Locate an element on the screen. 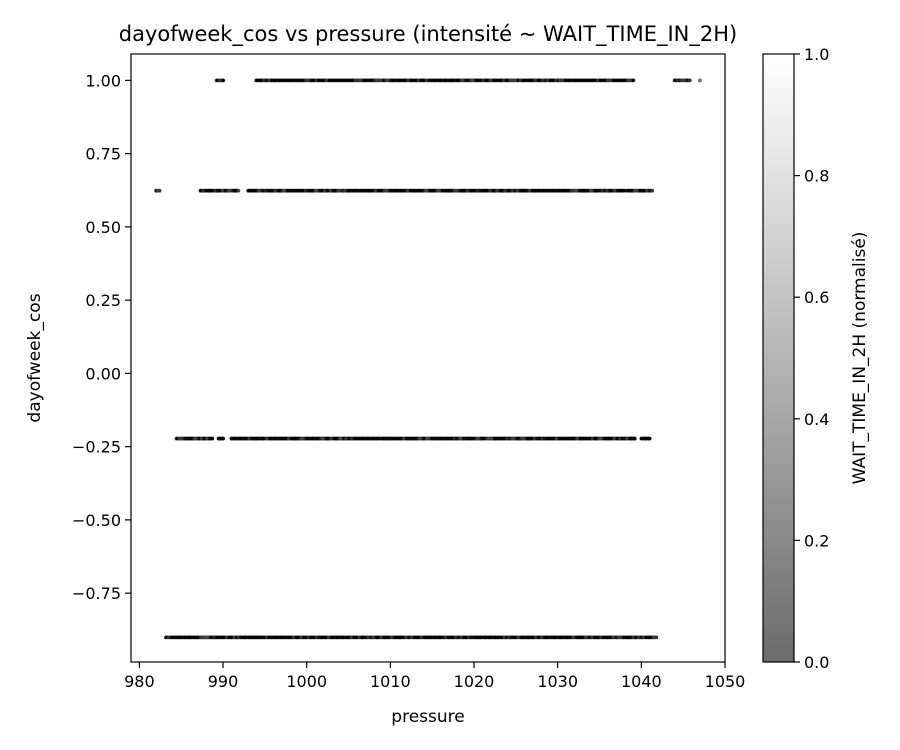  y-axis-label: dayofweek_cos is located at coordinates (35, 357).